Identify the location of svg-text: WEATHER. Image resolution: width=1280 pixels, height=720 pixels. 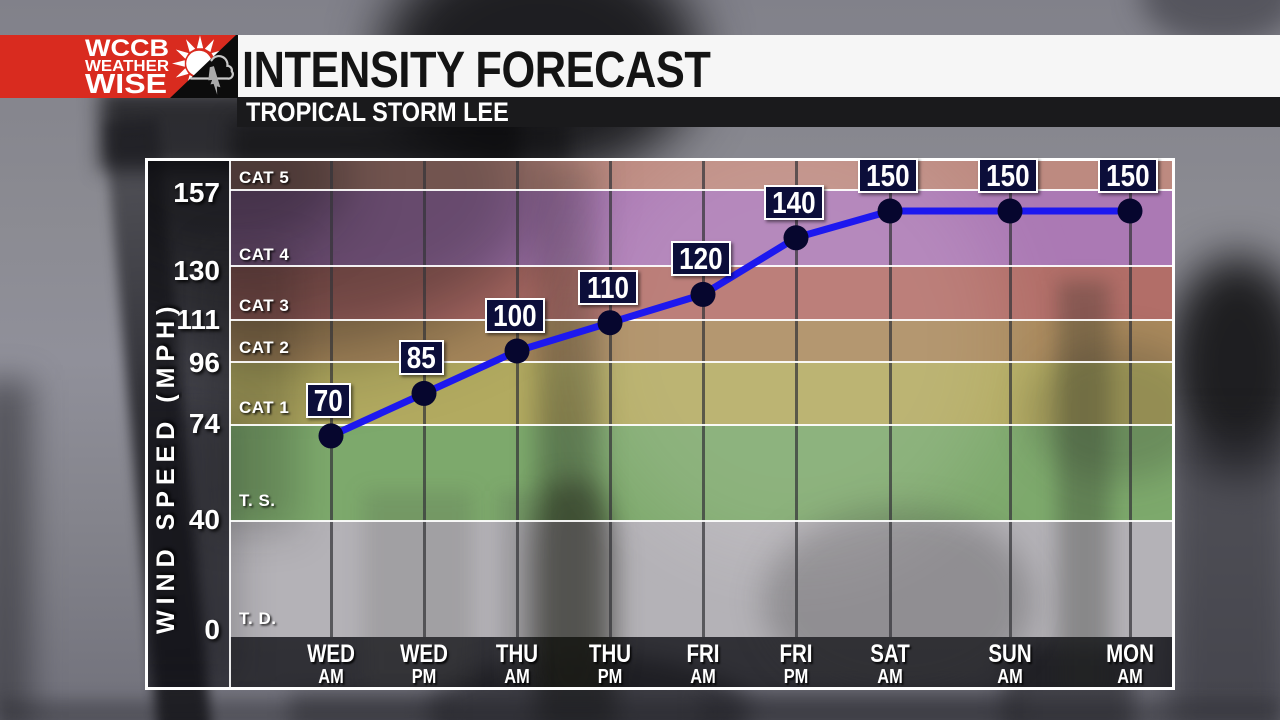
(127, 66).